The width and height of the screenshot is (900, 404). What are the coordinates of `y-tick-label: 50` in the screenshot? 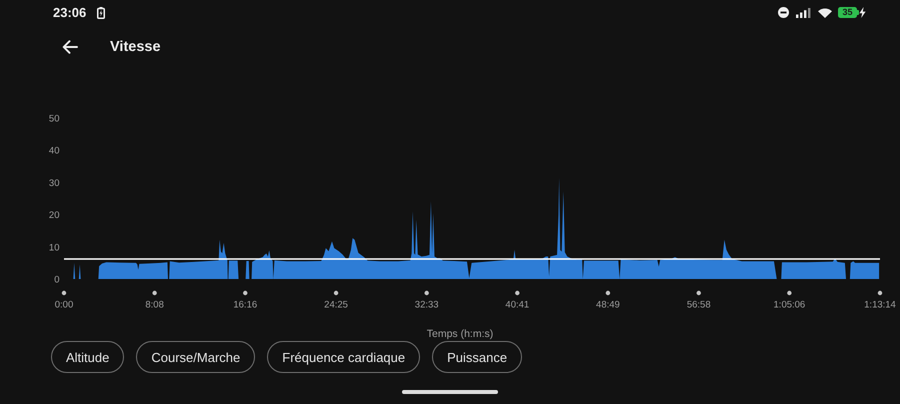 It's located at (54, 119).